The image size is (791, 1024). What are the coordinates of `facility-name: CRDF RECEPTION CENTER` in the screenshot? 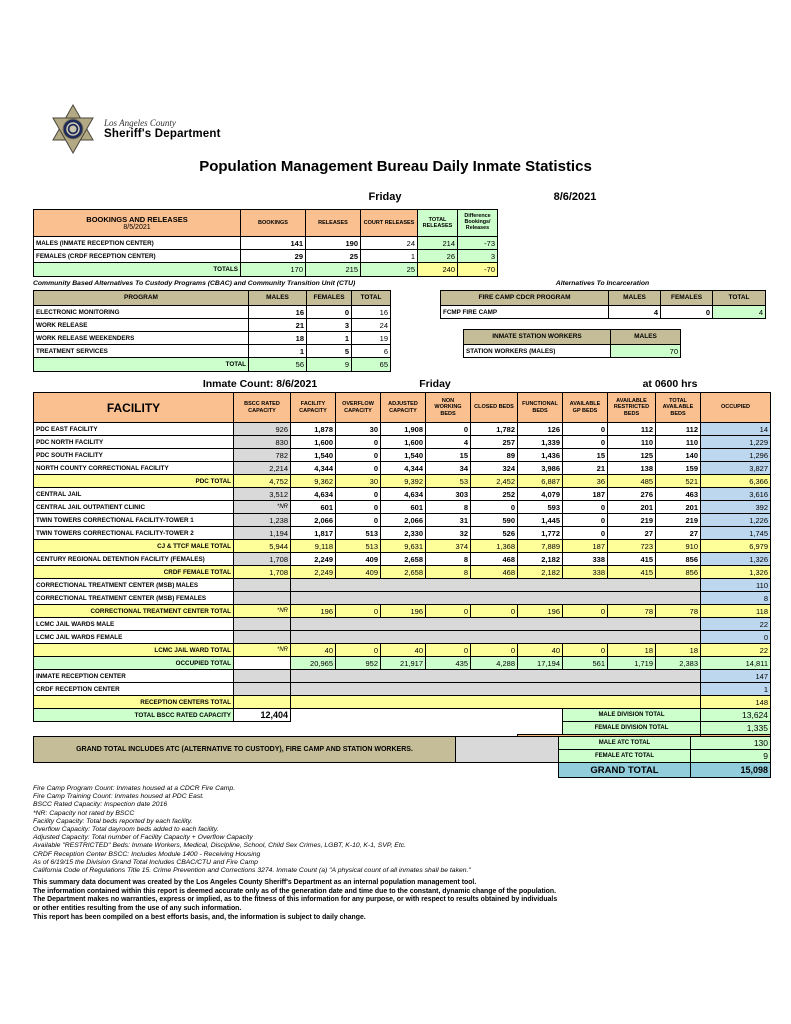 It's located at (133, 689).